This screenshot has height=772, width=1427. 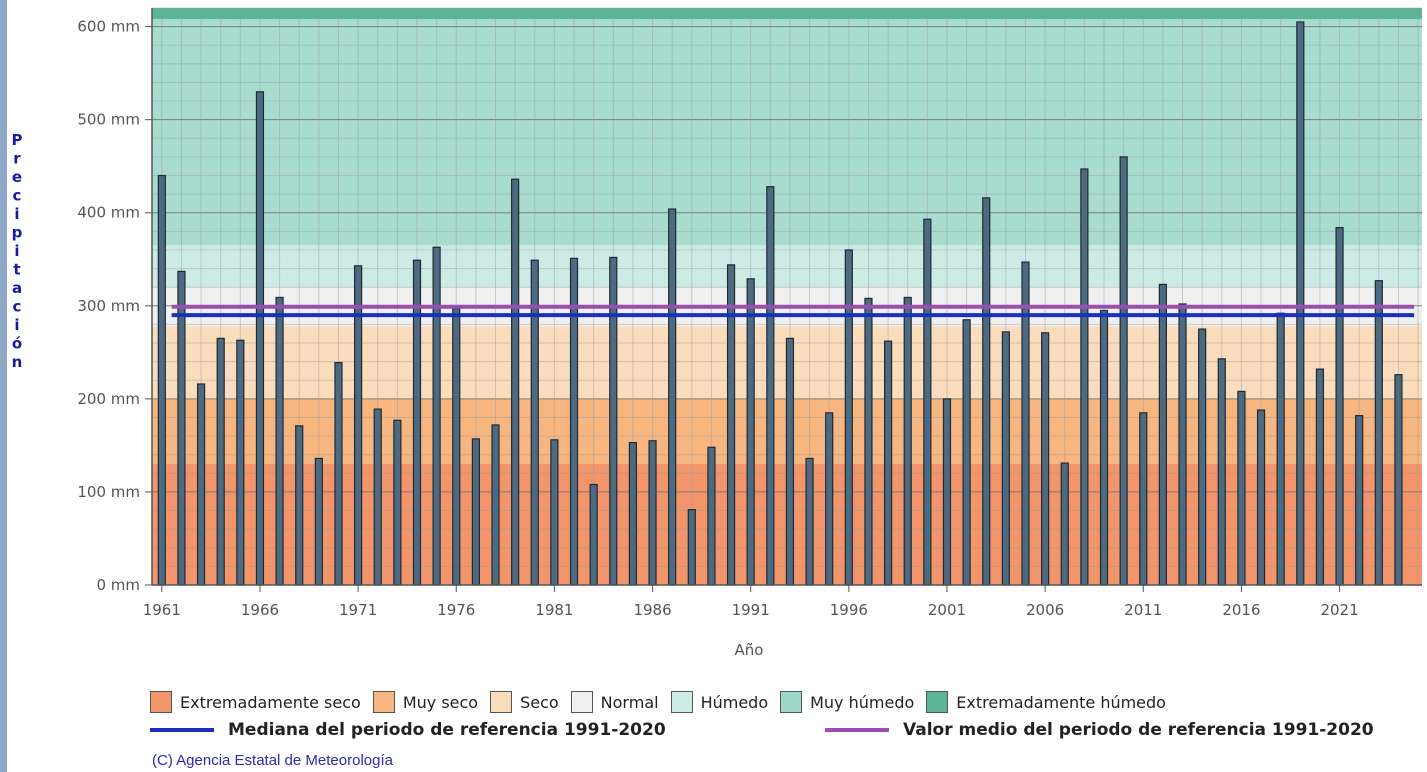 I want to click on bar-2013, so click(x=1182, y=444).